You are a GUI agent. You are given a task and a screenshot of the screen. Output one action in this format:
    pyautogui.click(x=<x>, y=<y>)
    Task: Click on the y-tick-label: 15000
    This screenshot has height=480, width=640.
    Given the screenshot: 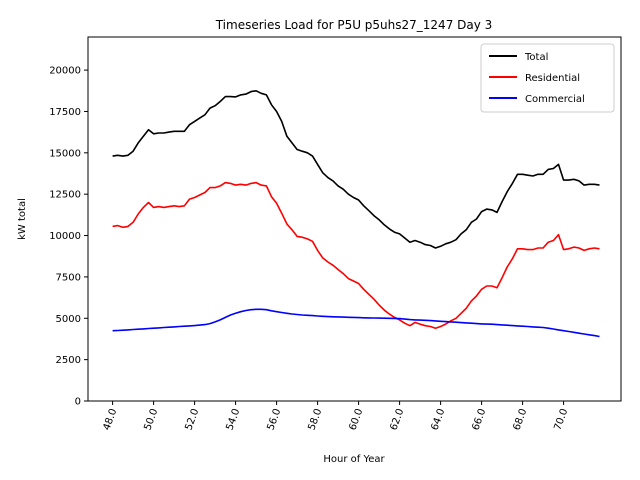 What is the action you would take?
    pyautogui.click(x=65, y=153)
    